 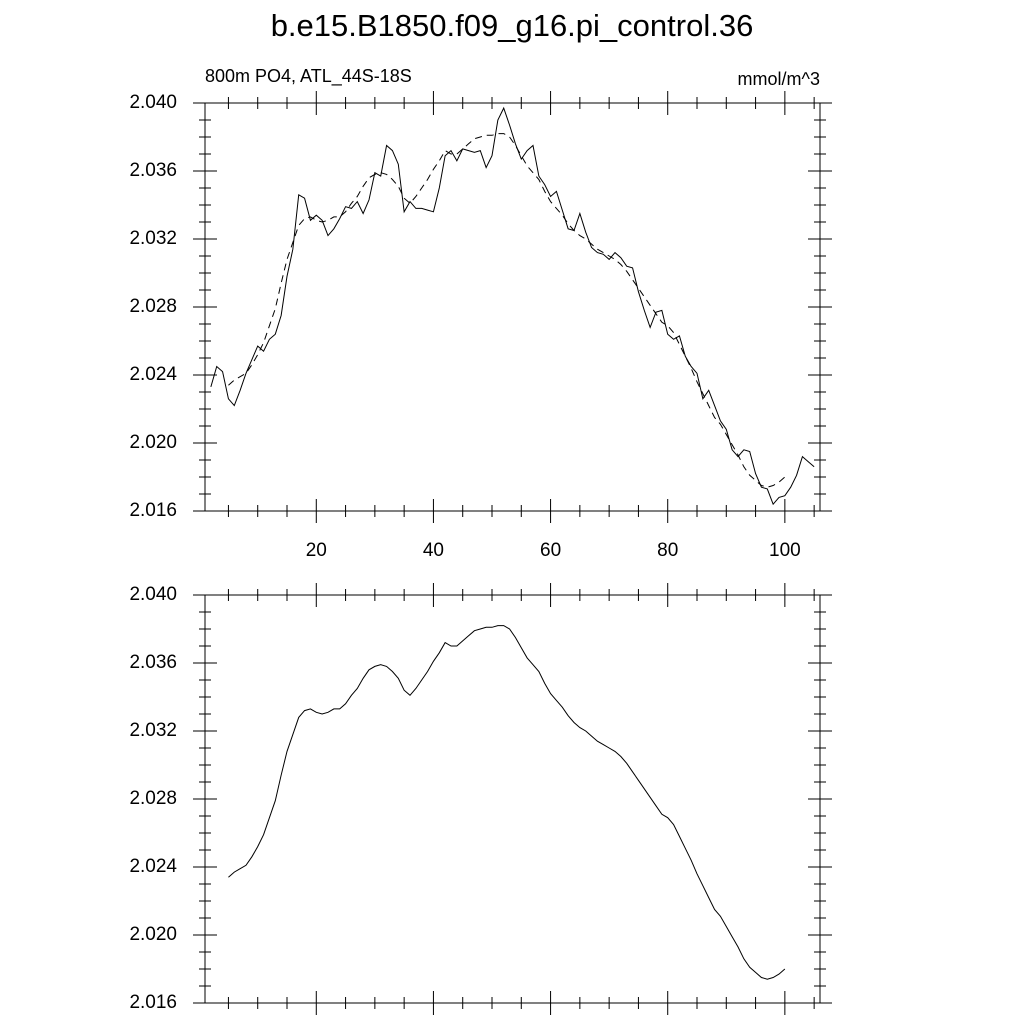 What do you see at coordinates (785, 550) in the screenshot?
I see `x-tick-label: 100` at bounding box center [785, 550].